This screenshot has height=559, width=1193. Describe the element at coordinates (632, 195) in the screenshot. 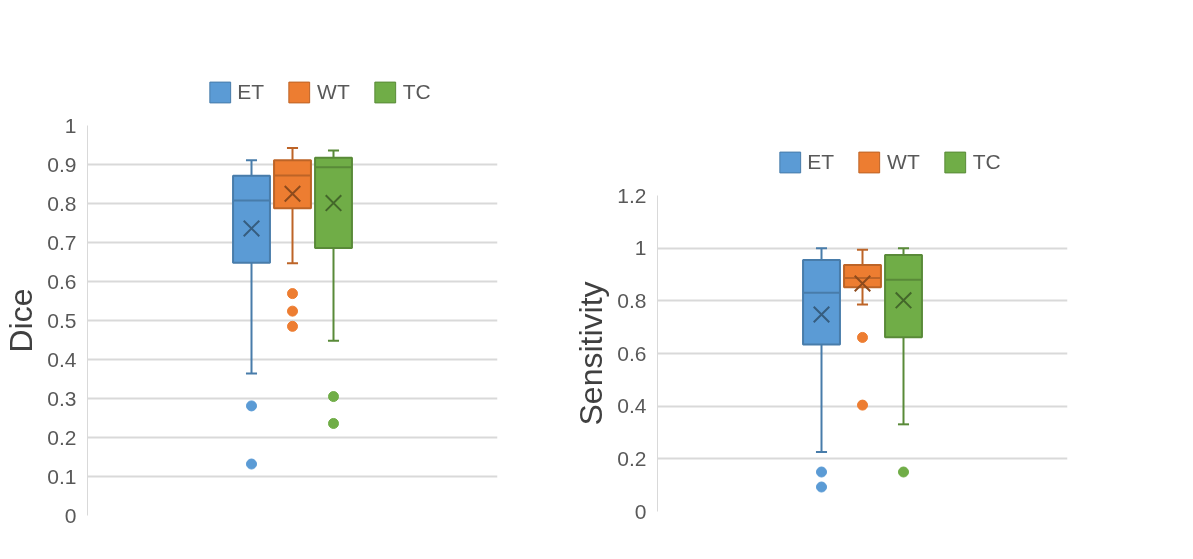

I see `y-tick-label: 1.2` at that location.